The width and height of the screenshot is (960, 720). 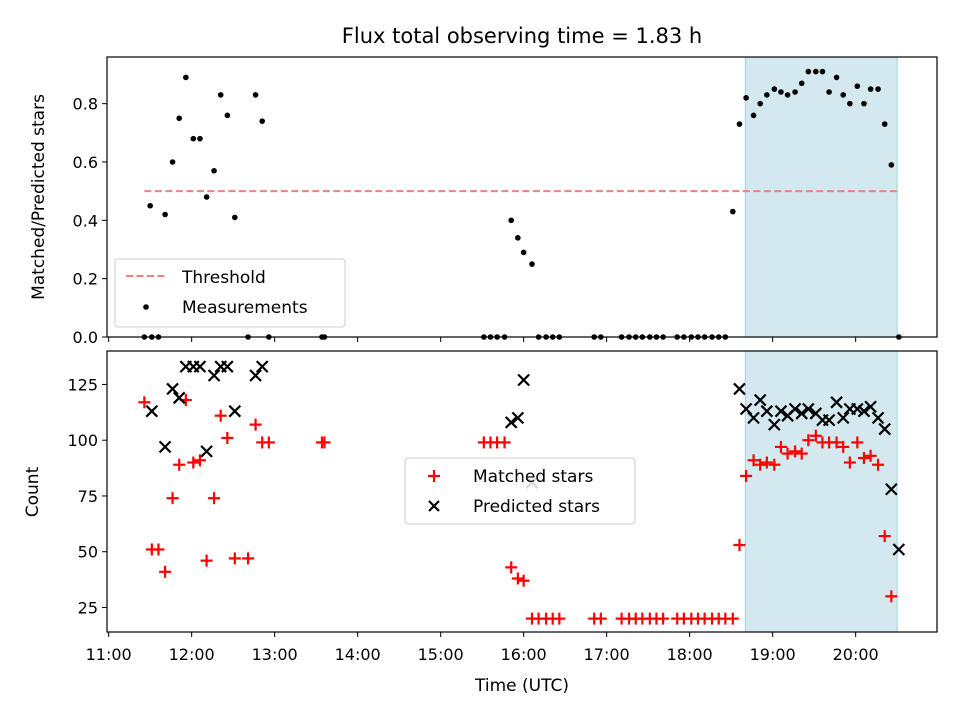 What do you see at coordinates (690, 654) in the screenshot?
I see `xtick-label: 18:00` at bounding box center [690, 654].